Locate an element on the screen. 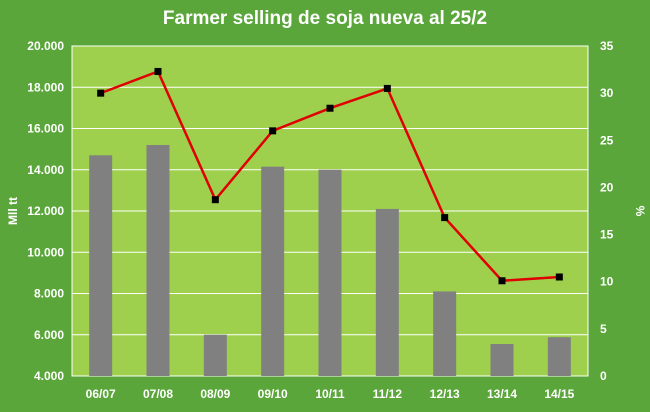  x-tick-label: 07/08 is located at coordinates (158, 394).